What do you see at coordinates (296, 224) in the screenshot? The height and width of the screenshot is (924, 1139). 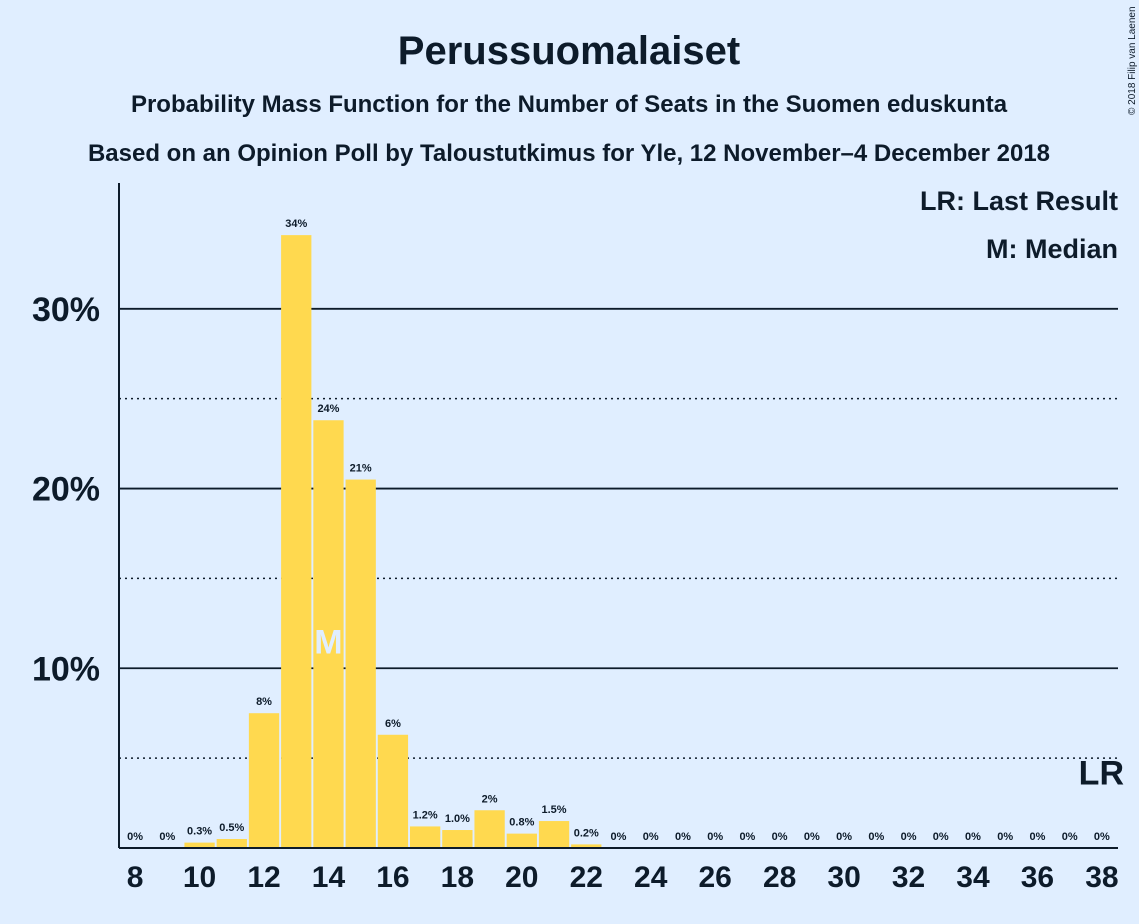 I see `data-label: 34%` at bounding box center [296, 224].